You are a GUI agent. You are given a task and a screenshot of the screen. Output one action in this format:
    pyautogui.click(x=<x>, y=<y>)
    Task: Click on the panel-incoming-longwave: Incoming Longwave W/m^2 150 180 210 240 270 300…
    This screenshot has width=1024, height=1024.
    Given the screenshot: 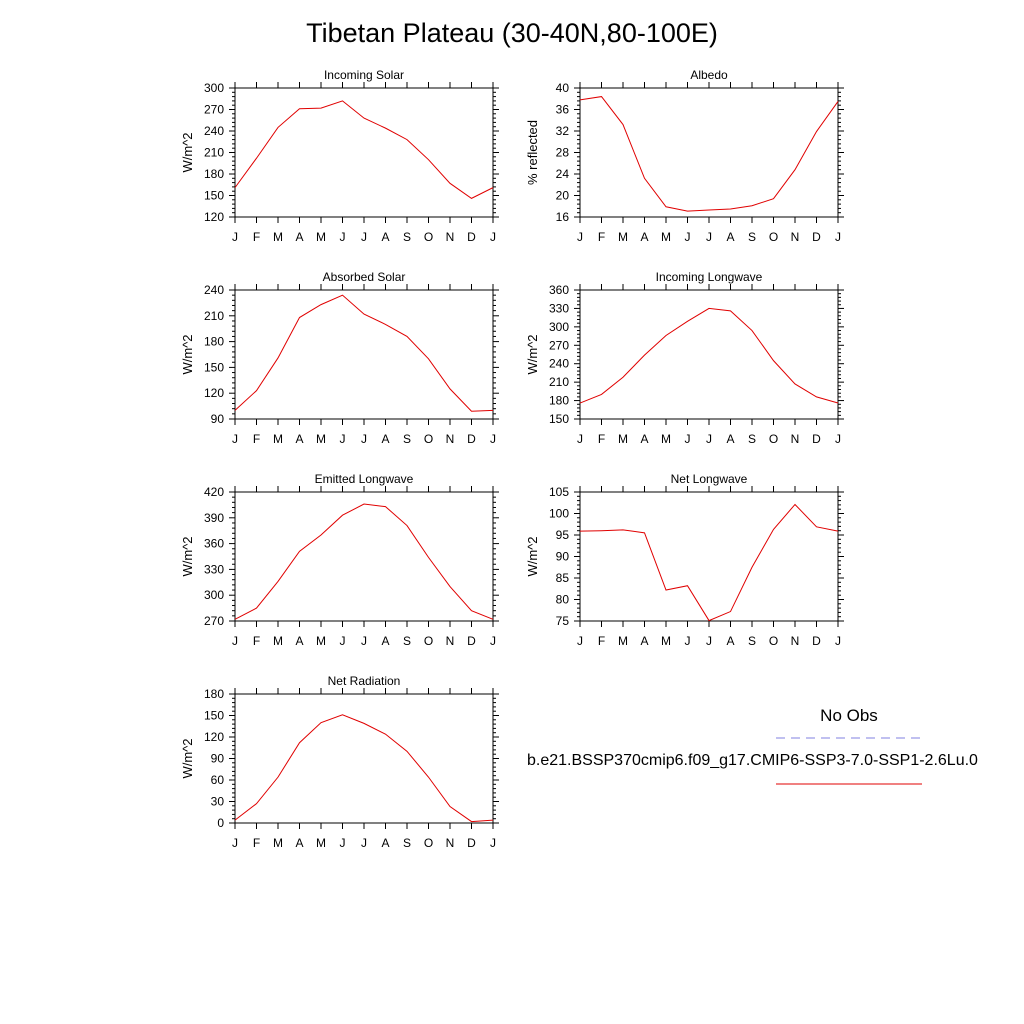 What is the action you would take?
    pyautogui.click(x=684, y=358)
    